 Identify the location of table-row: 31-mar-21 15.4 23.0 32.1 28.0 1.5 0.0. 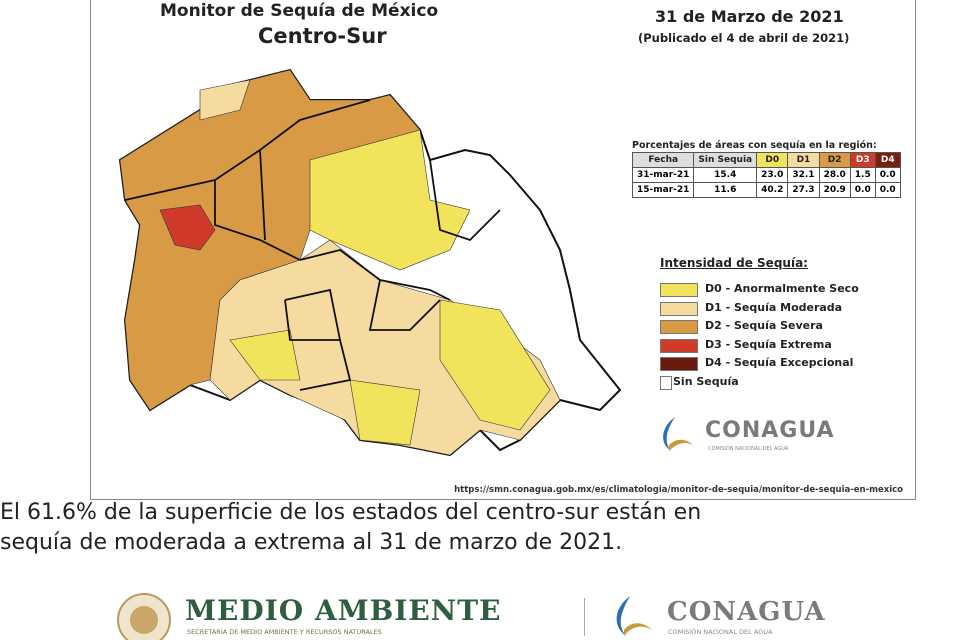
(766, 175).